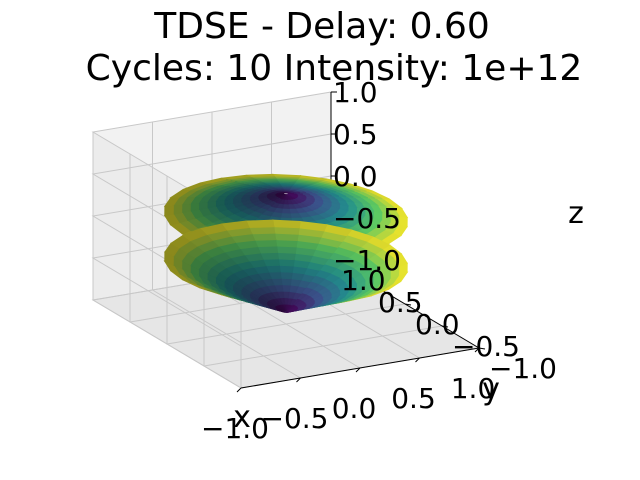  I want to click on y-tick-label: 0.0, so click(437, 324).